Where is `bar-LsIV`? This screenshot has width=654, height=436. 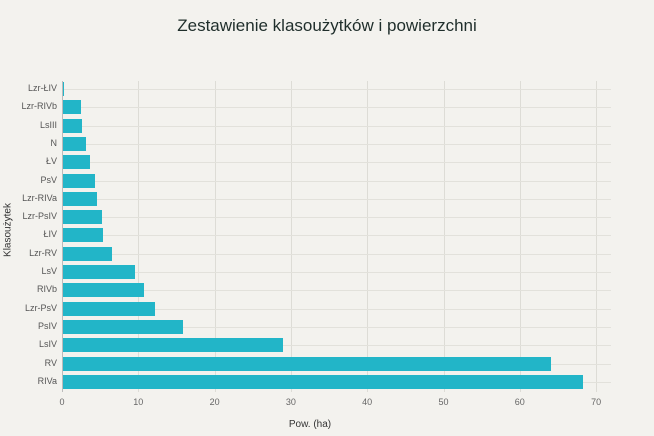
bar-LsIV is located at coordinates (173, 345).